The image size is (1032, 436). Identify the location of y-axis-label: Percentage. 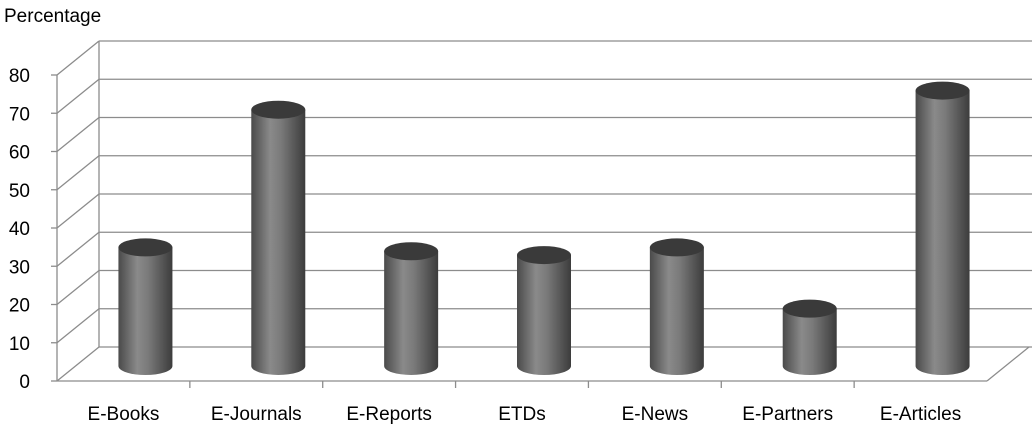
(53, 16).